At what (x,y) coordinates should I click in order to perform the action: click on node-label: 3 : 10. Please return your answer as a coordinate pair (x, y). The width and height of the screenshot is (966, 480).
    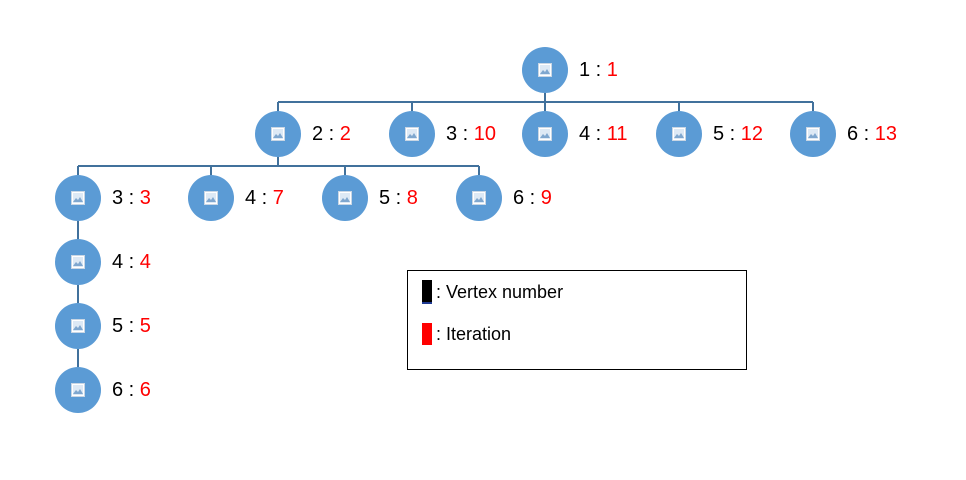
    Looking at the image, I should click on (471, 134).